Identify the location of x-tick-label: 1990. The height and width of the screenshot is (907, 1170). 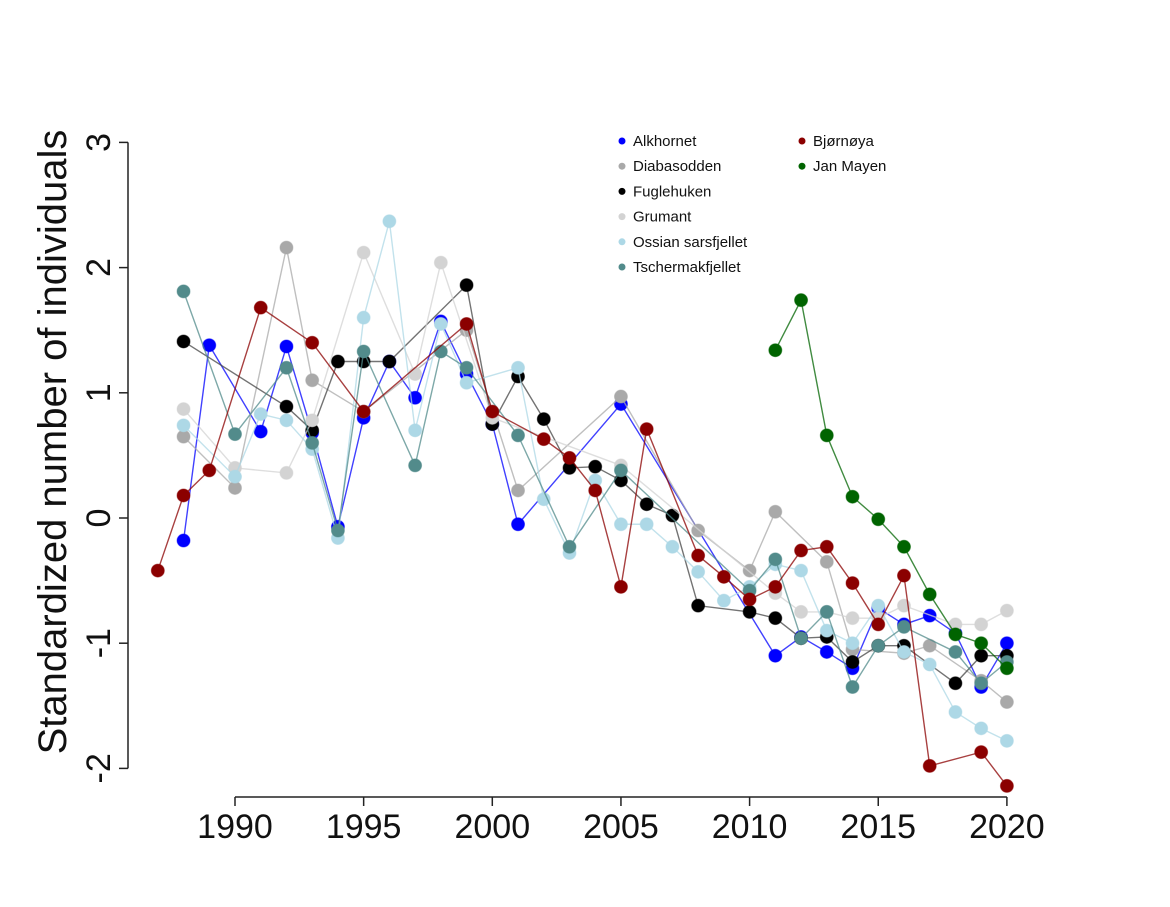
(235, 827).